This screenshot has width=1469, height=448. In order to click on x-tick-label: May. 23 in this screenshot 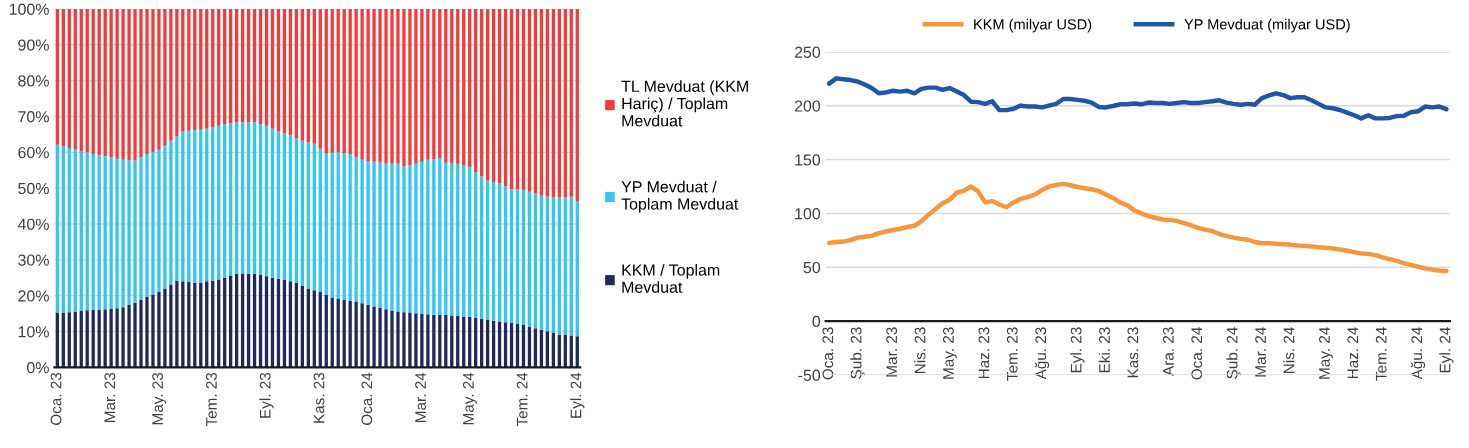, I will do `click(950, 353)`.